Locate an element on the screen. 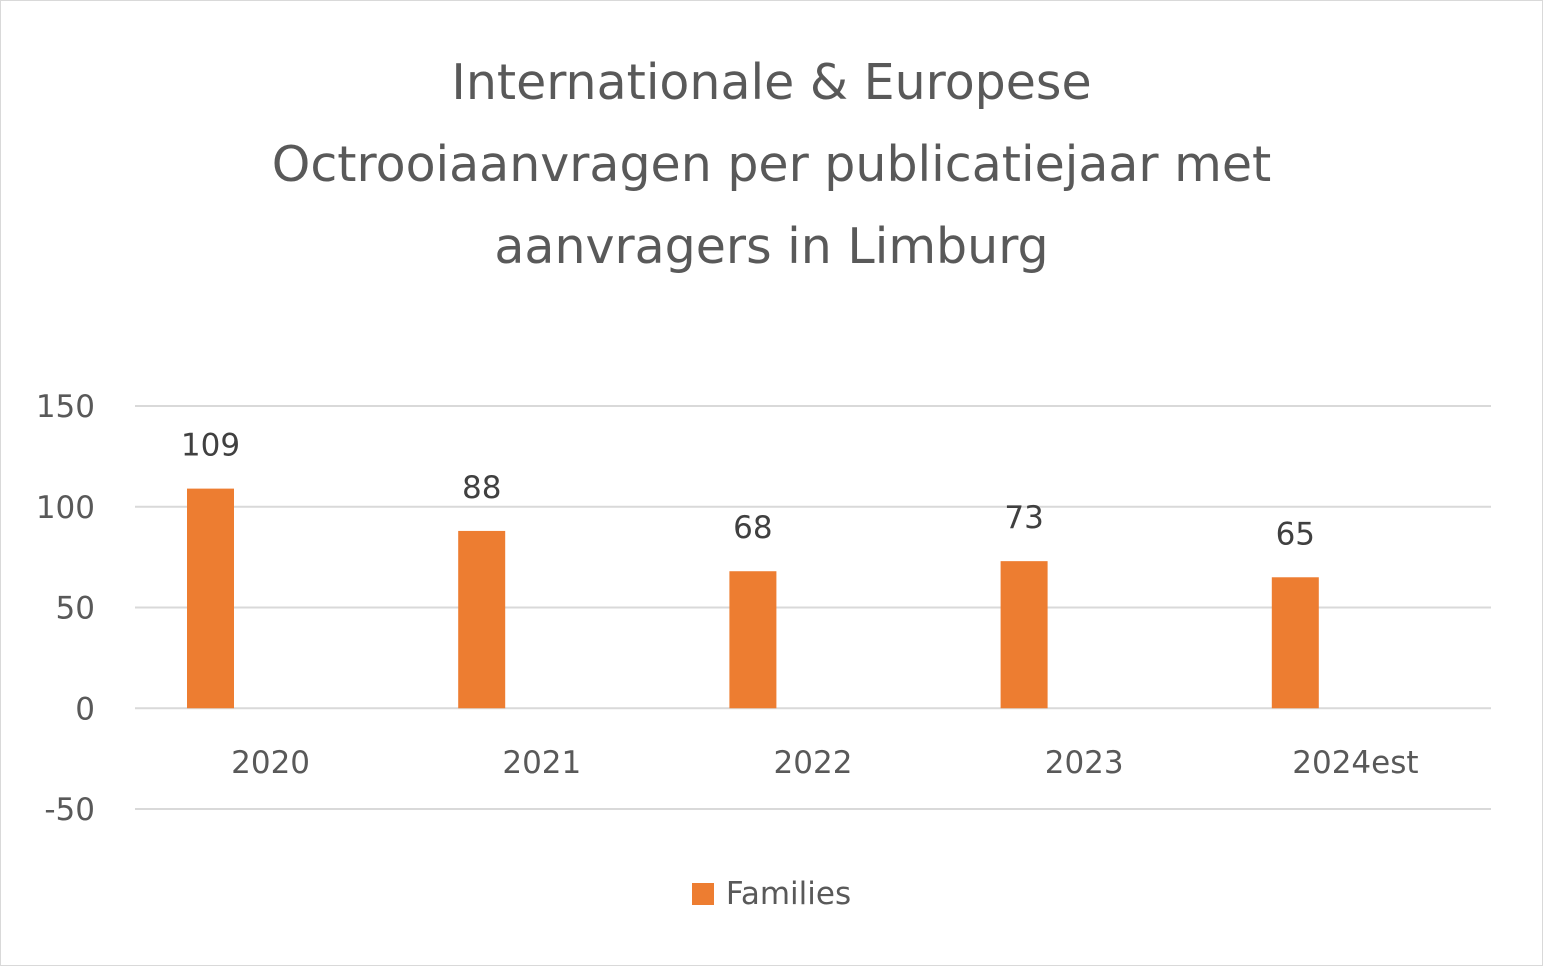 The image size is (1543, 966). data-label-2021: 88 is located at coordinates (481, 488).